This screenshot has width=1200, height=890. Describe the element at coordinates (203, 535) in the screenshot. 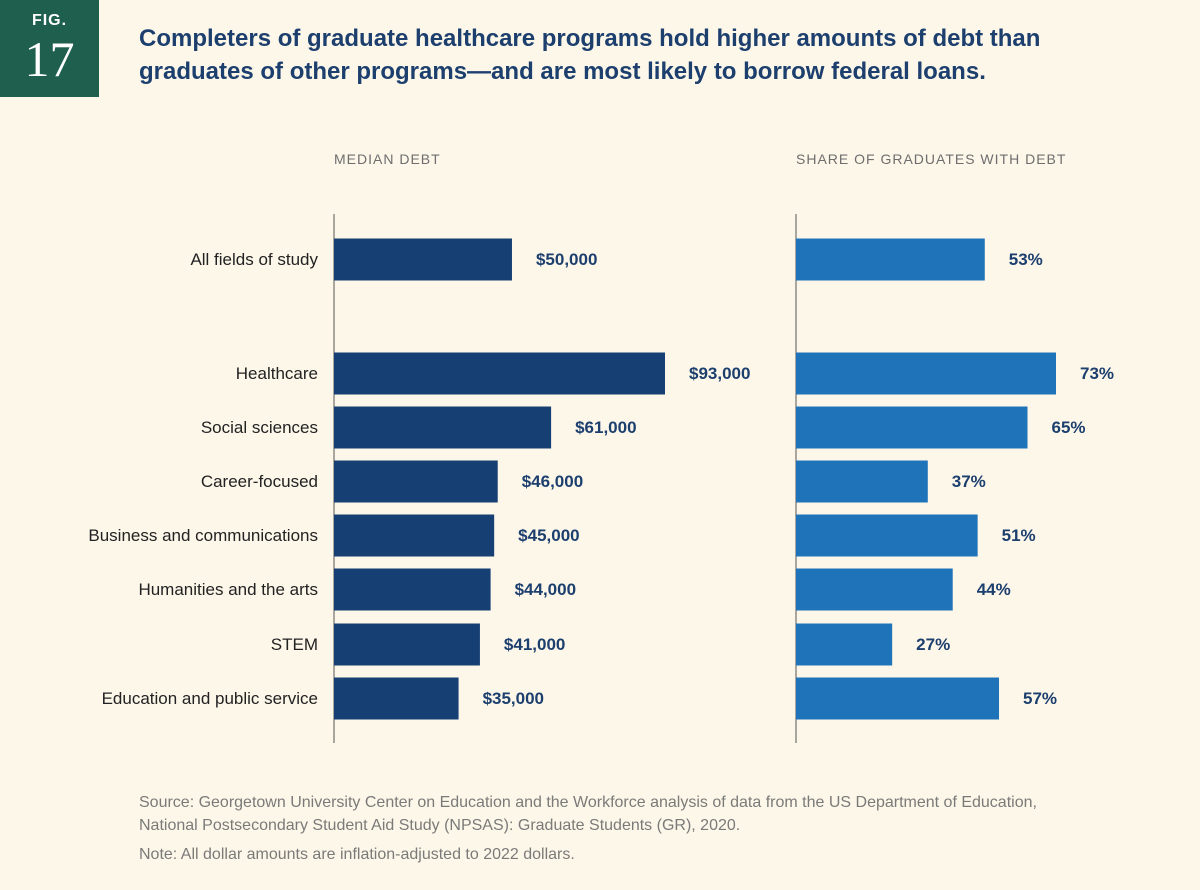

I see `category-label: Business and communications` at that location.